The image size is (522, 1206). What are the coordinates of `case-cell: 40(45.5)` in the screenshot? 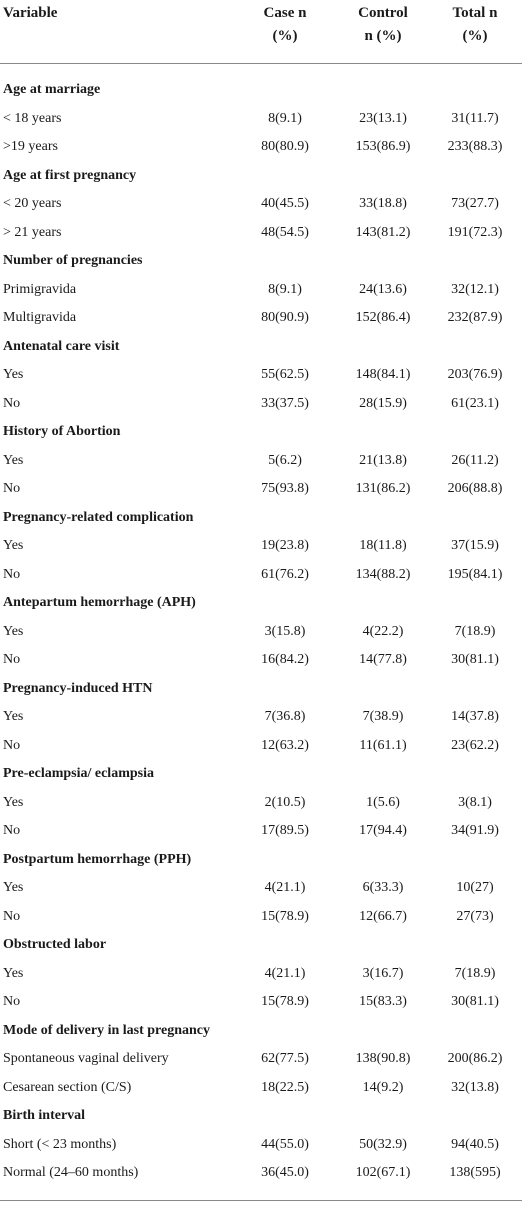 It's located at (285, 203).